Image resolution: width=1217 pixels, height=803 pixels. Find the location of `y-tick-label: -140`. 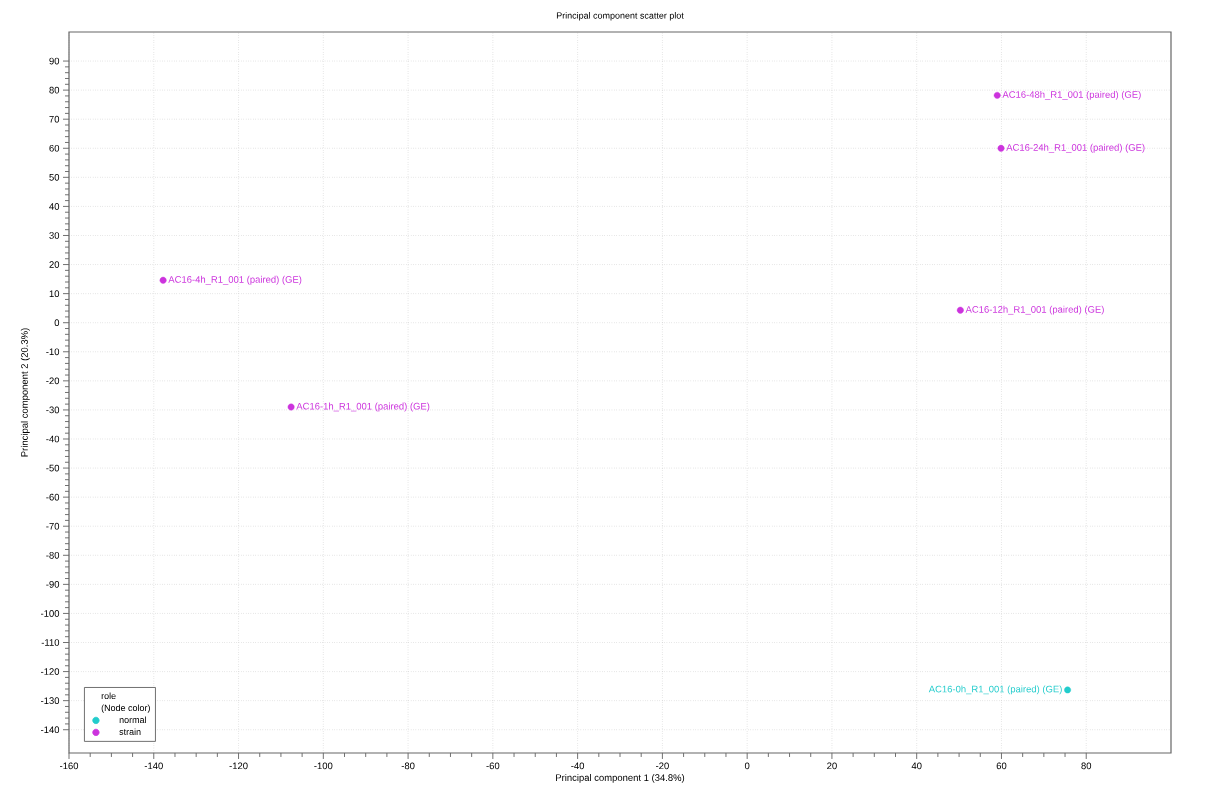

y-tick-label: -140 is located at coordinates (50, 730).